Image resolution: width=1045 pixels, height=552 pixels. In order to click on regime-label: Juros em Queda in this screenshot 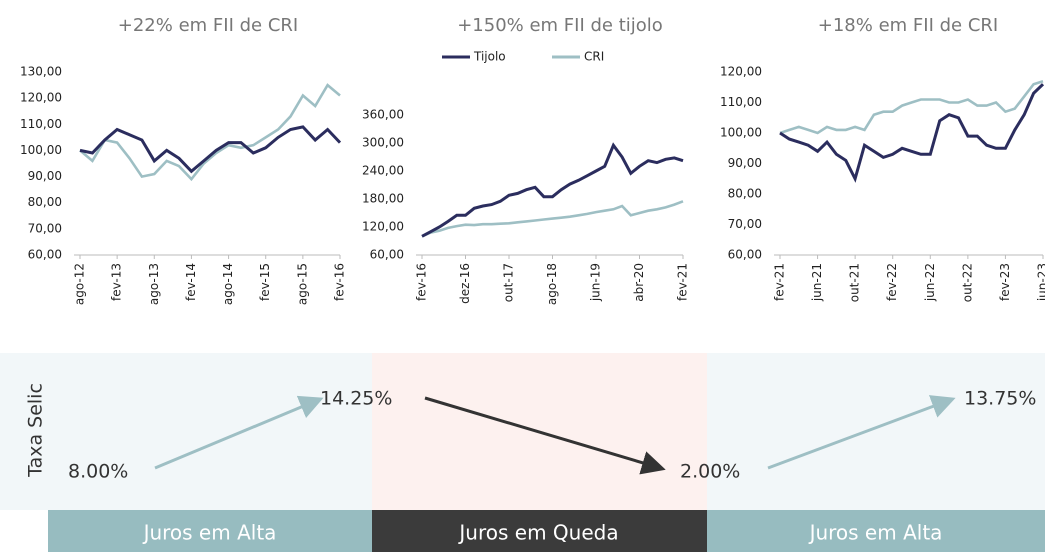, I will do `click(537, 533)`.